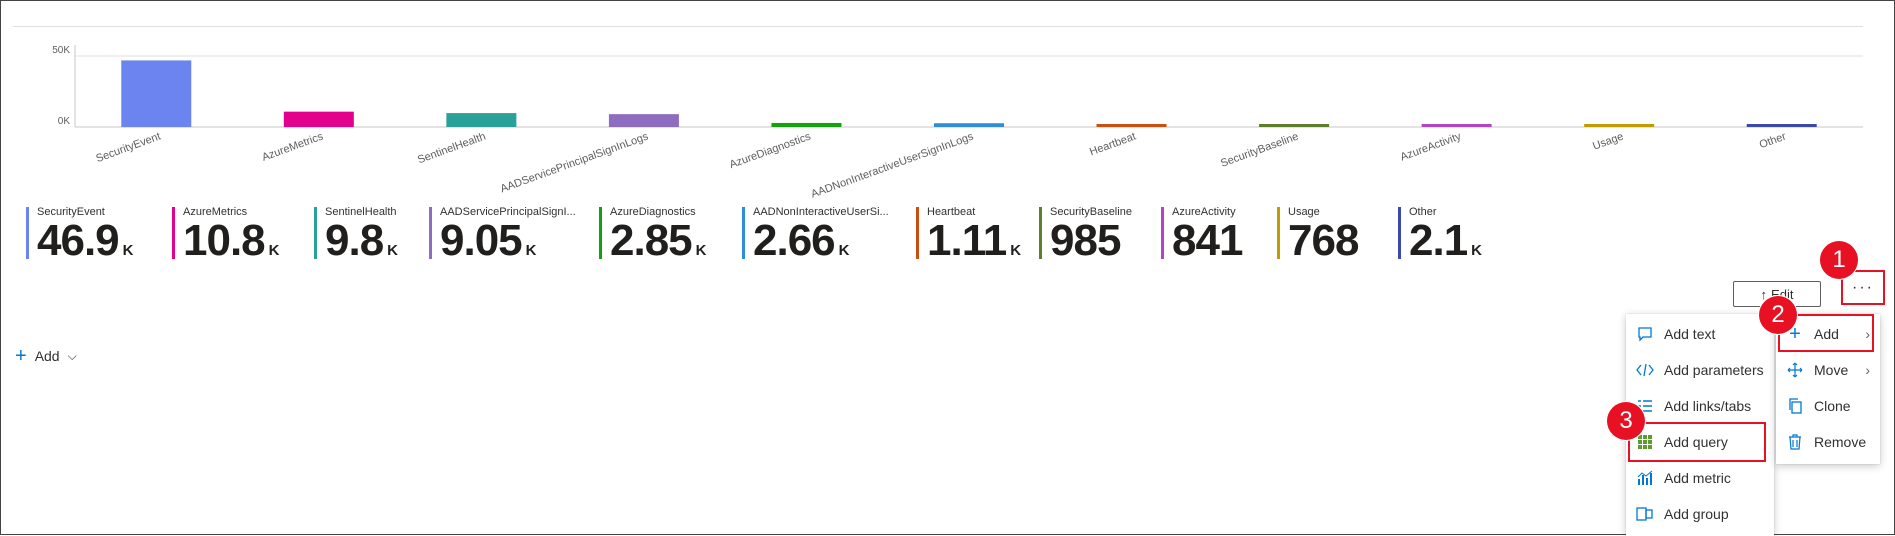 This screenshot has width=1895, height=536. Describe the element at coordinates (451, 149) in the screenshot. I see `x-tick-label: SentinelHealth` at that location.